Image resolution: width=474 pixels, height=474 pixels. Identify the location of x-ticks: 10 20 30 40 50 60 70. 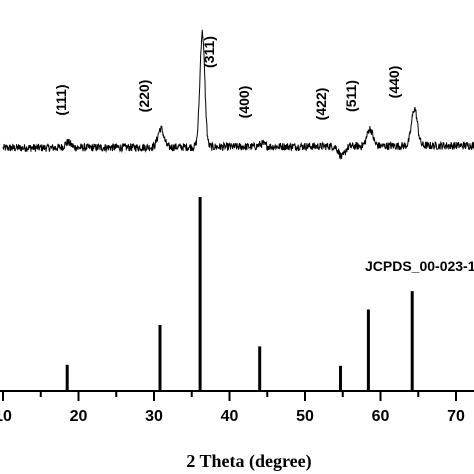
(232, 408).